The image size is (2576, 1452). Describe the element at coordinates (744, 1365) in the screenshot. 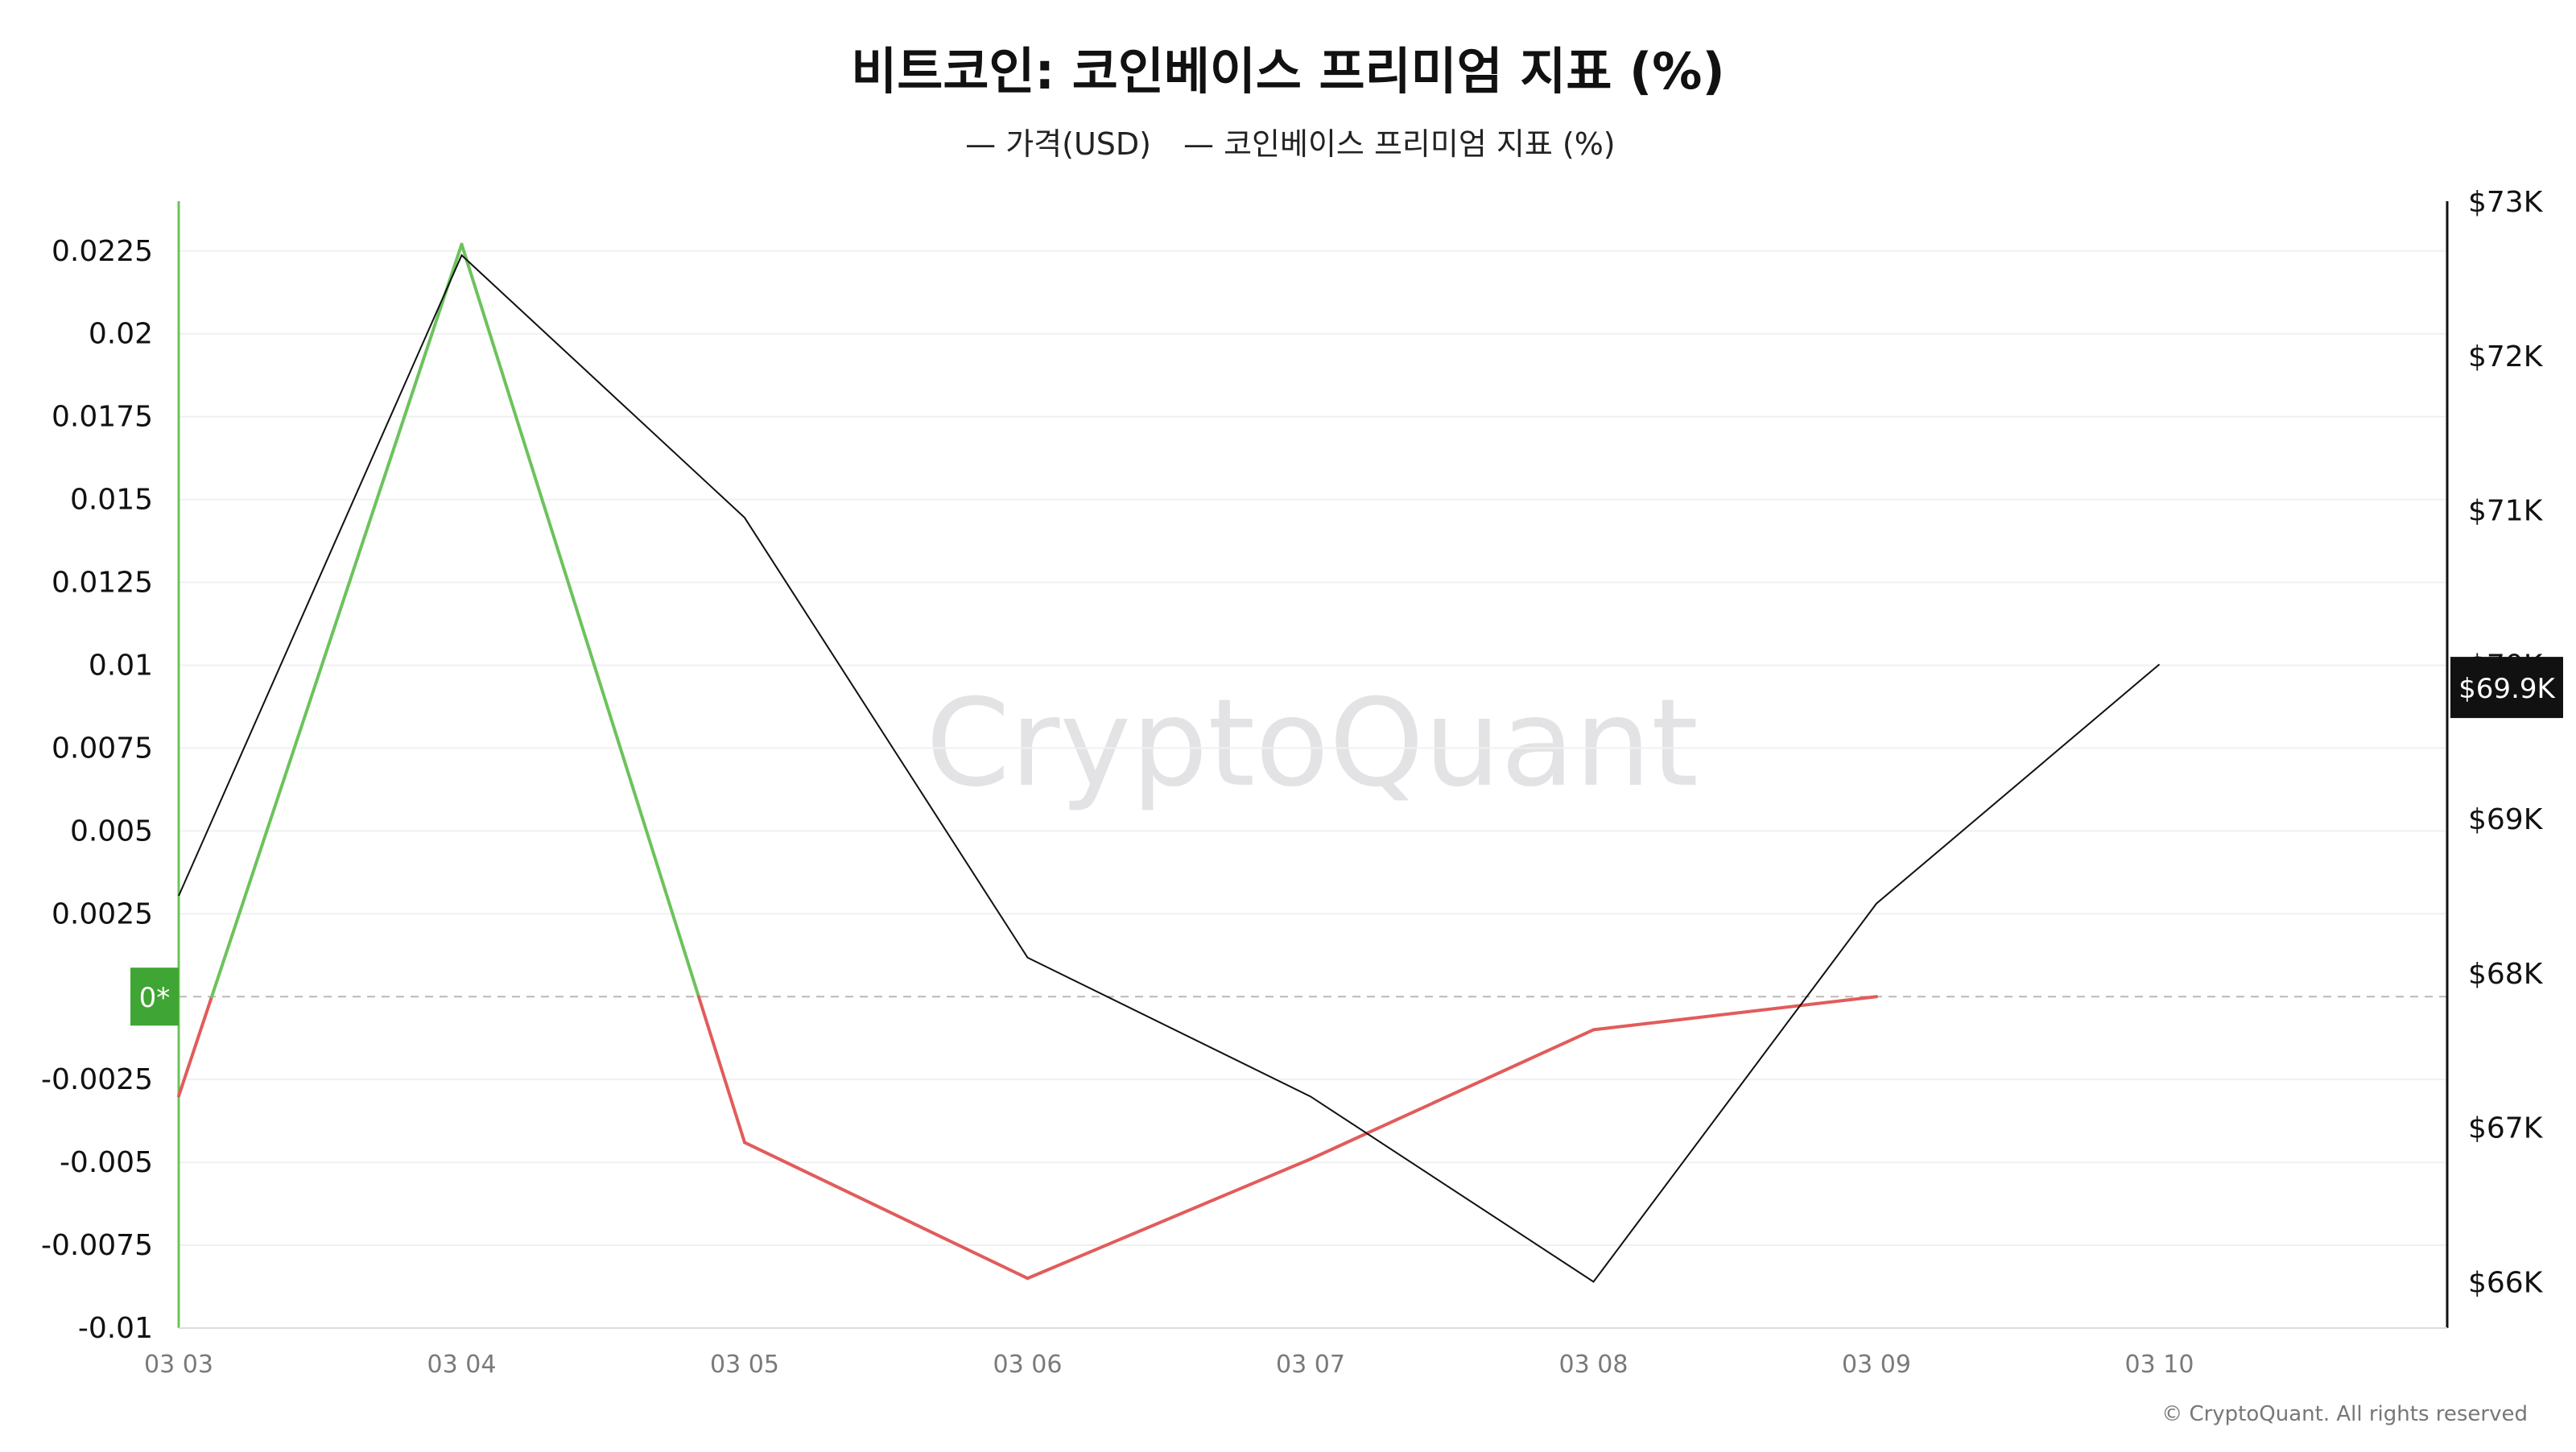

I see `x-tick-label: 03 05` at that location.